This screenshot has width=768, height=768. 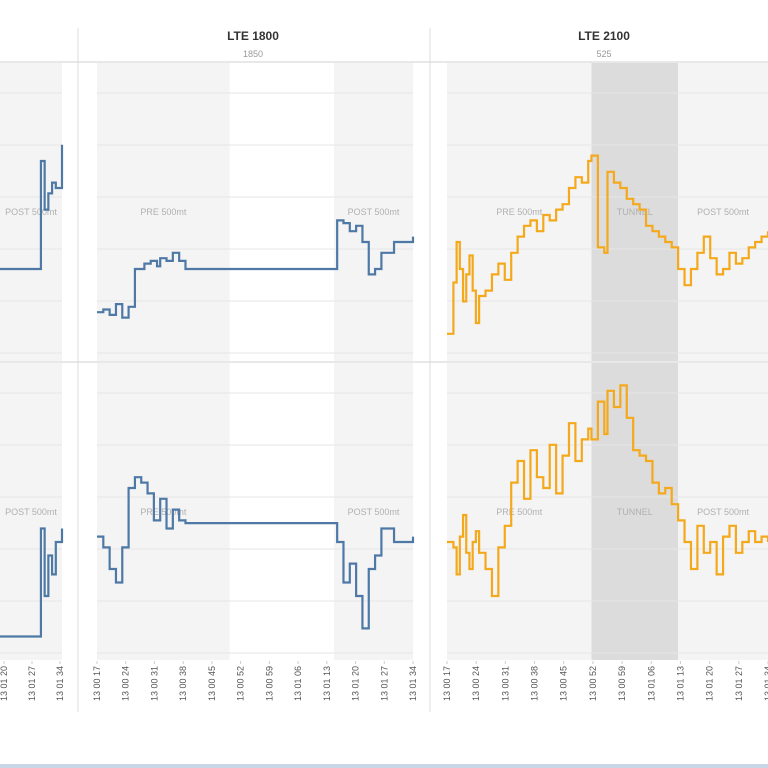 I want to click on panel-title-1: LTE 1800, so click(x=253, y=36).